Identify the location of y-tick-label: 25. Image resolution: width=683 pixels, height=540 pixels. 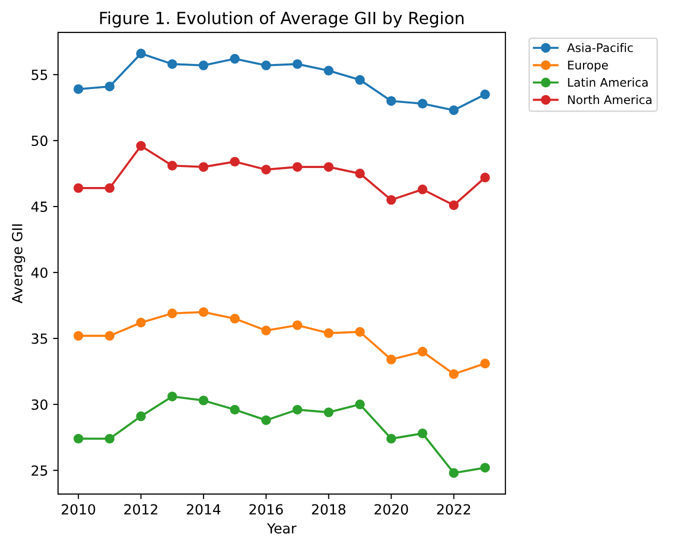
(40, 470).